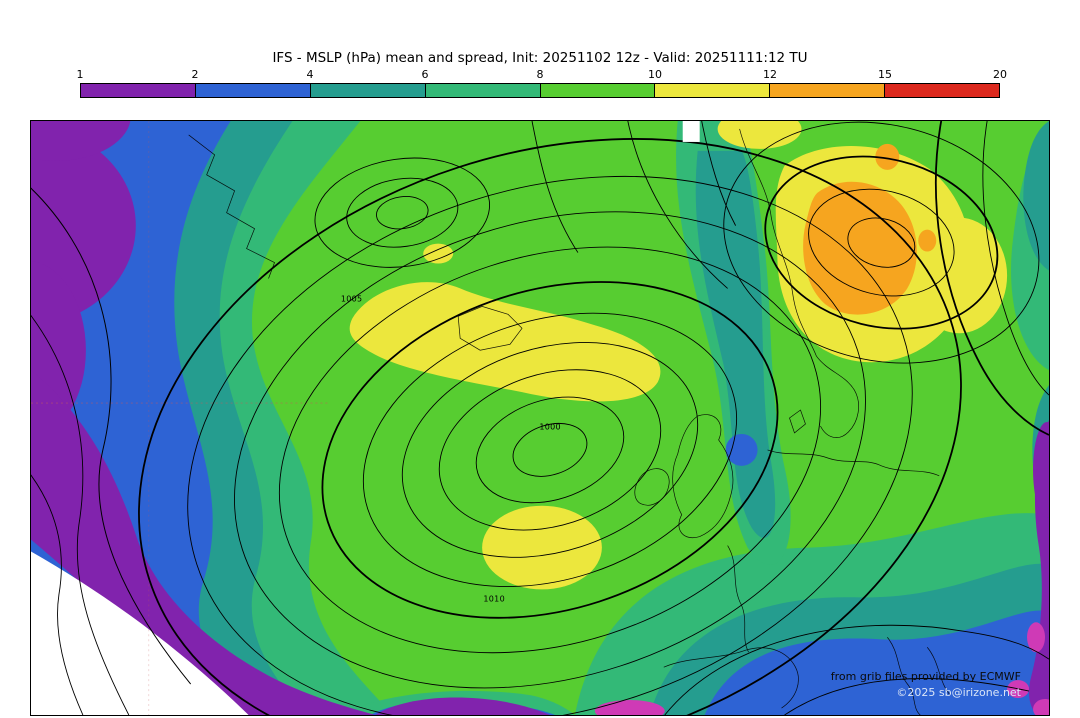 The image size is (1080, 718). I want to click on colorbar-wrap: 1 2 4 6 8 10 12 15 20, so click(542, 83).